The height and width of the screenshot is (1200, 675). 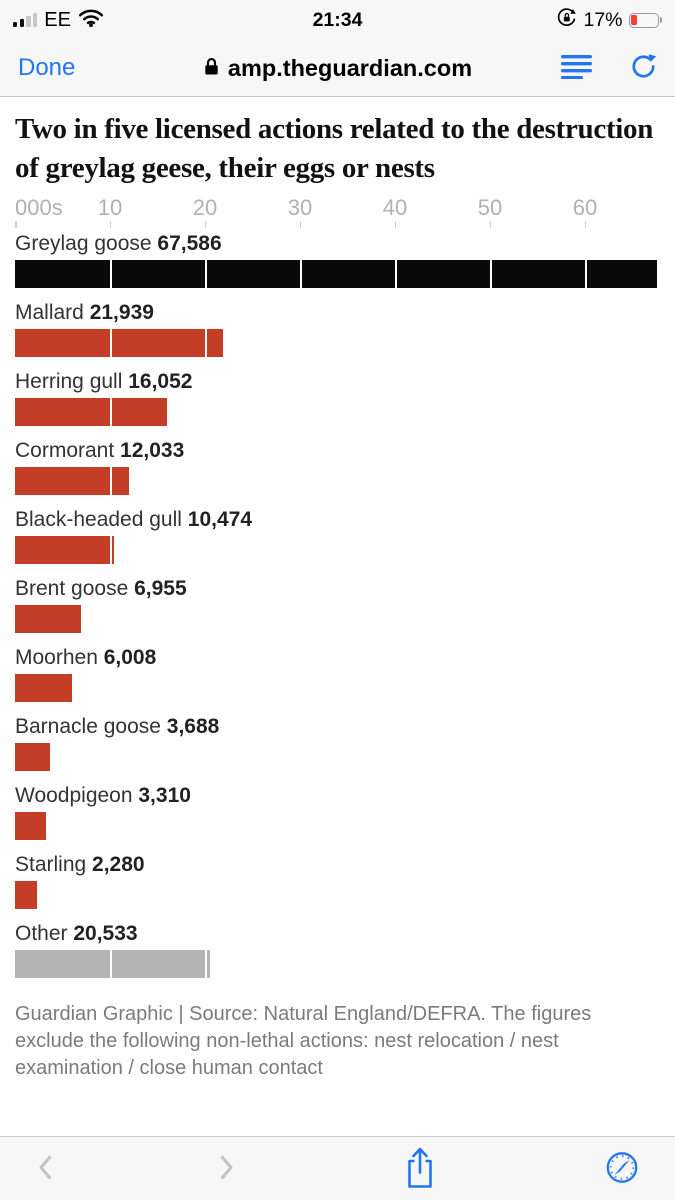 I want to click on axis-tick-label: 60, so click(x=585, y=207).